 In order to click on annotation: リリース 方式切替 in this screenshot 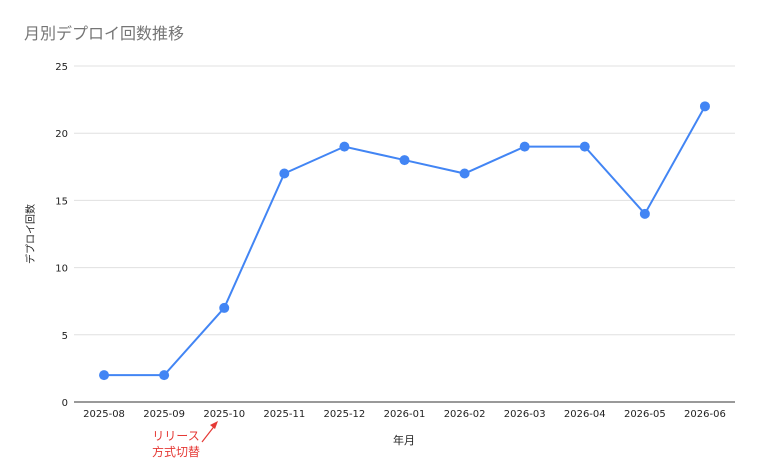, I will do `click(185, 440)`.